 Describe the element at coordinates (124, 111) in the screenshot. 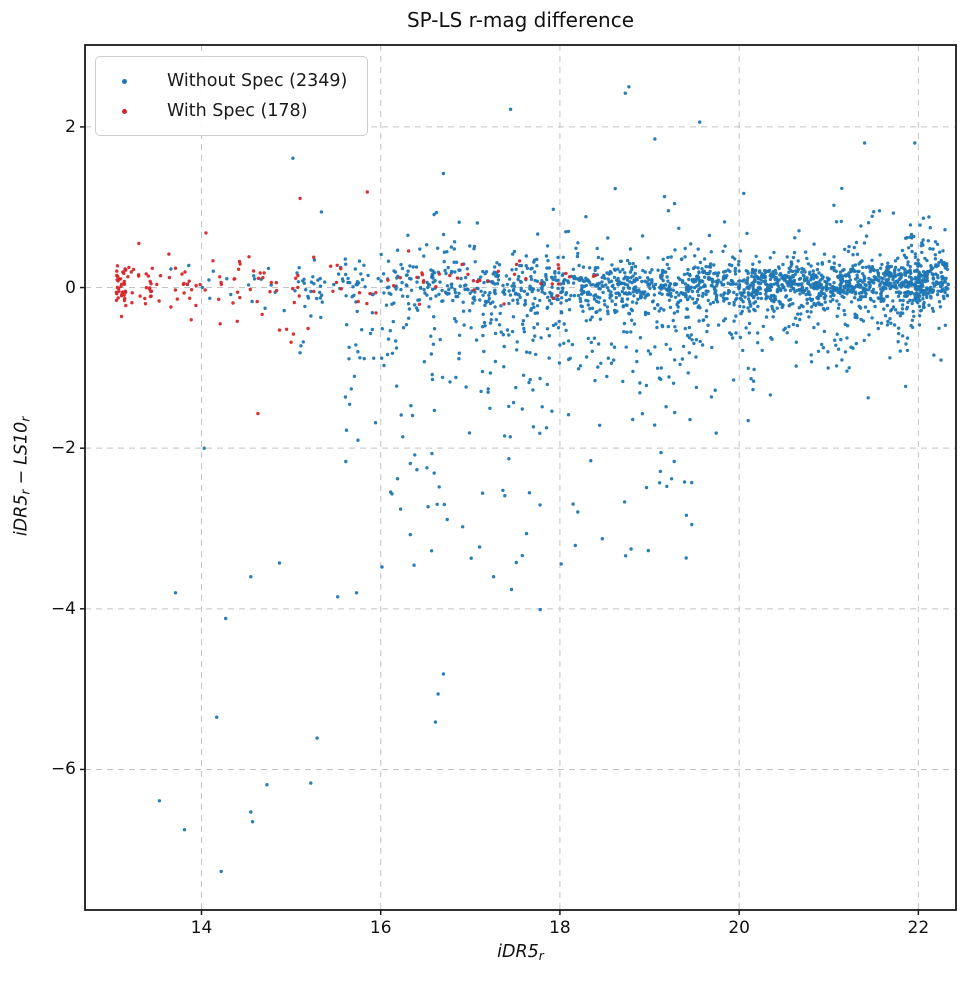

I see `legend-marker-with-spec` at that location.